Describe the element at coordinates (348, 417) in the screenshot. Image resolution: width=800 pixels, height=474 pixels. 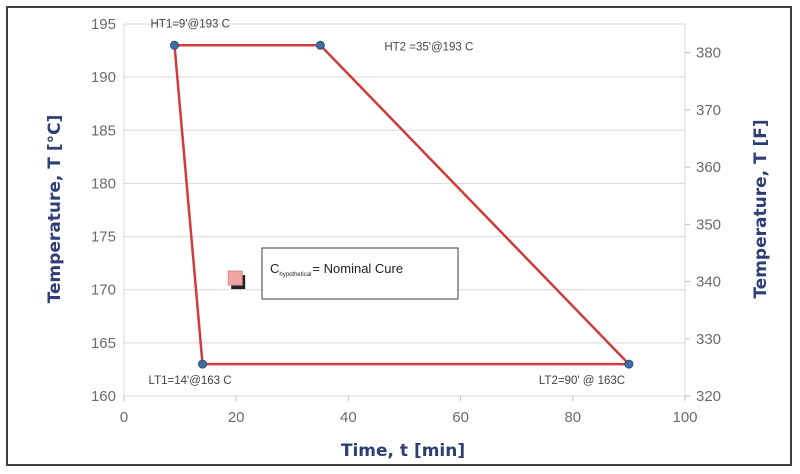
I see `x-tick-label-2: 40` at that location.